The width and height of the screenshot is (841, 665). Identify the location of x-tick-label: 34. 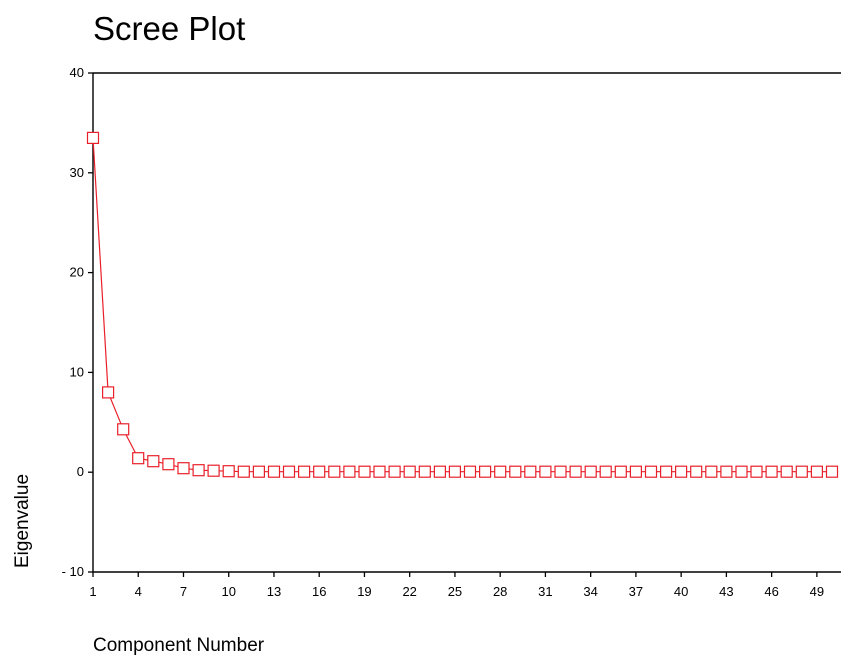
(590, 591).